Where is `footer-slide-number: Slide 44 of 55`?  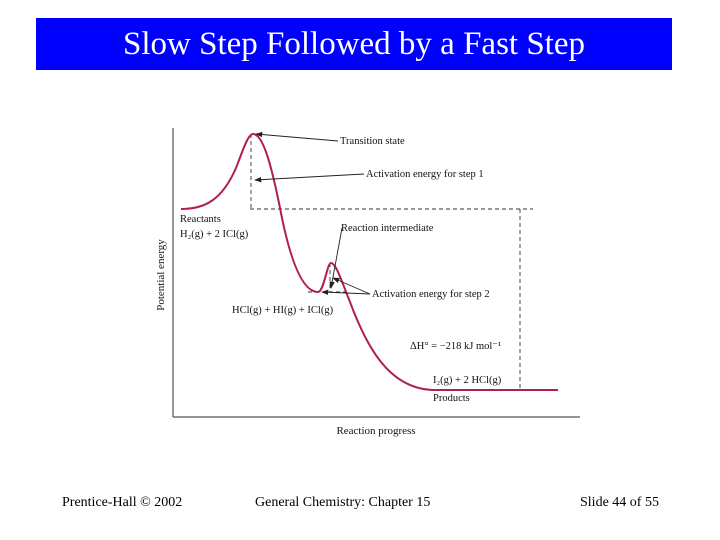 footer-slide-number: Slide 44 of 55 is located at coordinates (619, 502).